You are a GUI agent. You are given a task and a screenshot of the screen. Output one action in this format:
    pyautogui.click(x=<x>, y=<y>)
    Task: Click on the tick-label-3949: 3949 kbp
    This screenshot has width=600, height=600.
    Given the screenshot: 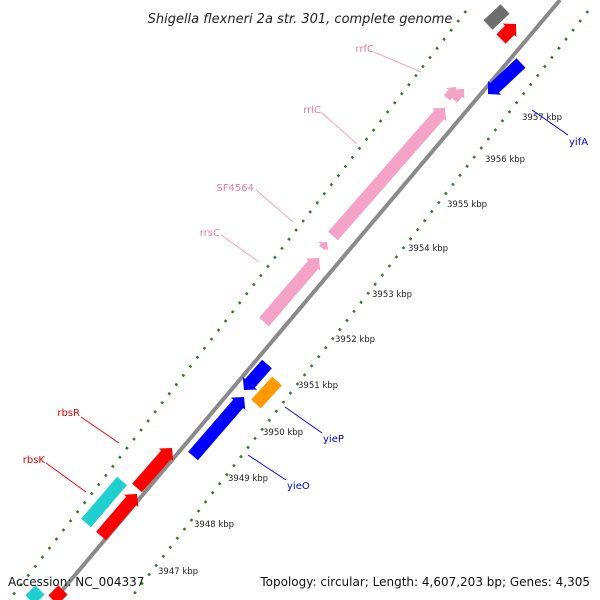 What is the action you would take?
    pyautogui.click(x=248, y=479)
    